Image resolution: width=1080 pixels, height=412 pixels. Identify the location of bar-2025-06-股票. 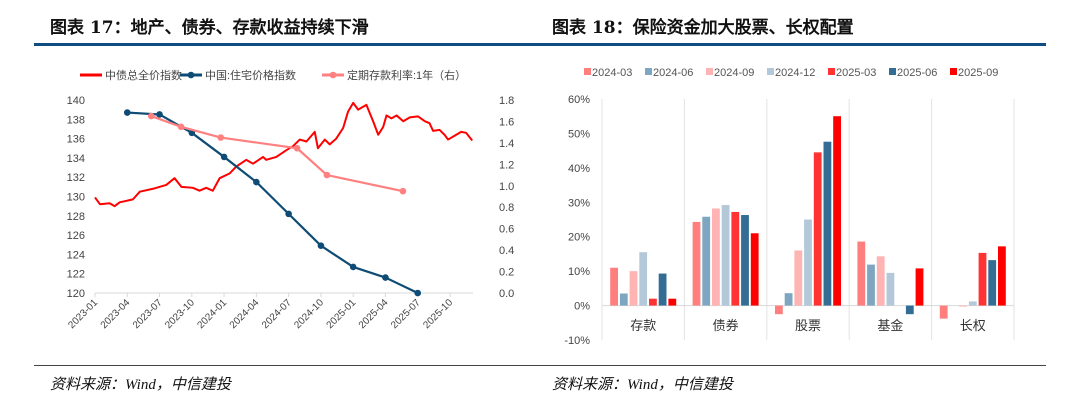
(827, 223).